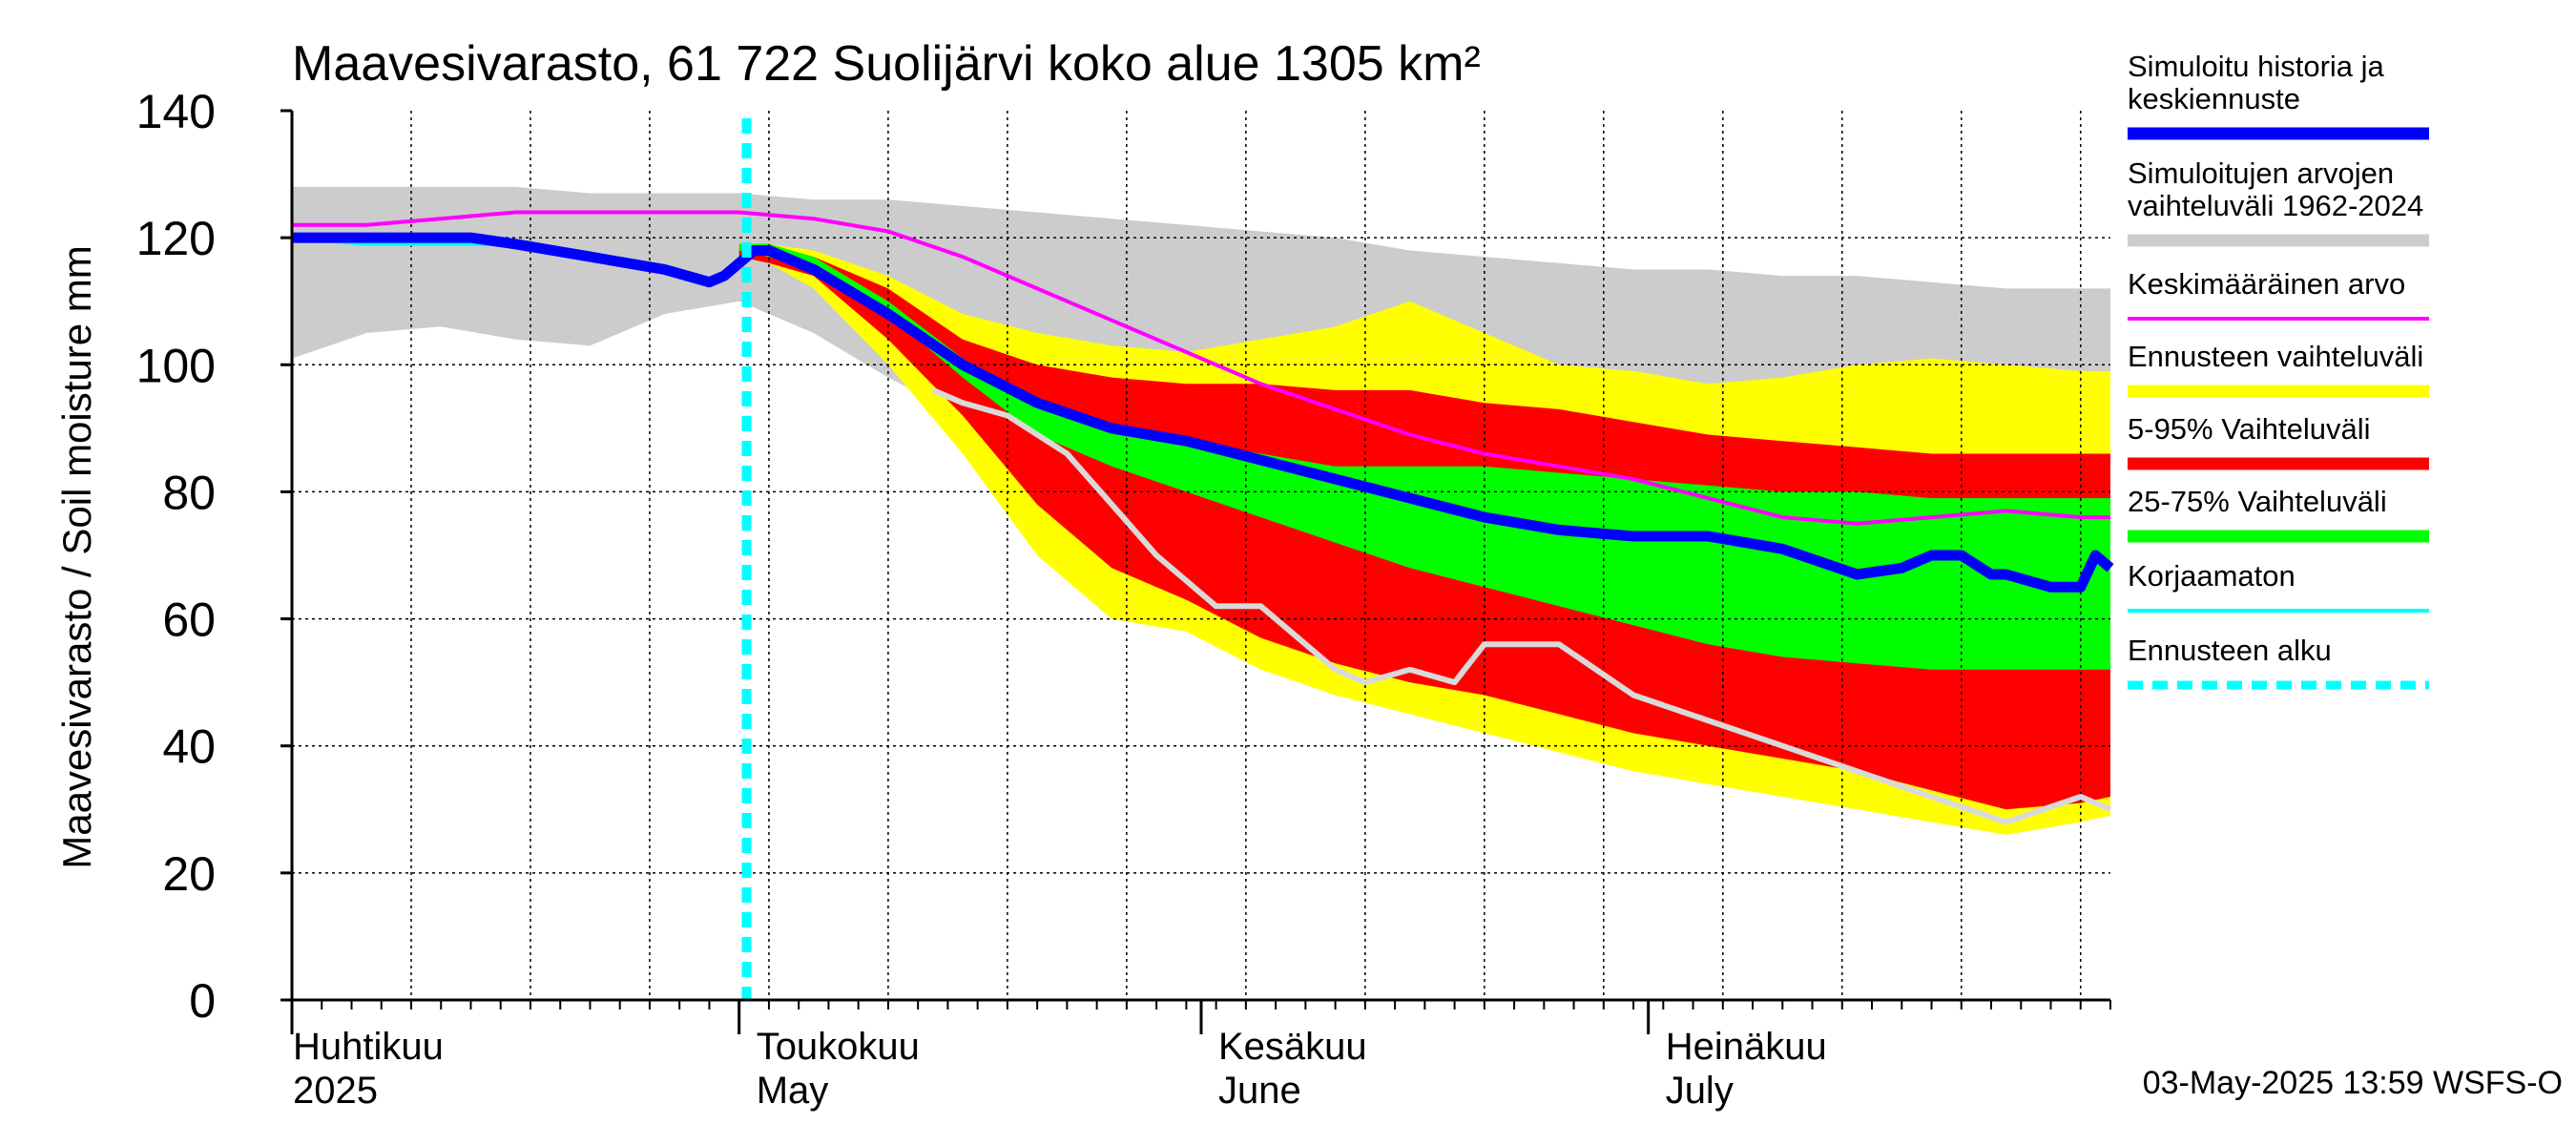 The height and width of the screenshot is (1145, 2576). Describe the element at coordinates (2230, 650) in the screenshot. I see `legend-label: Ennusteen alku` at that location.